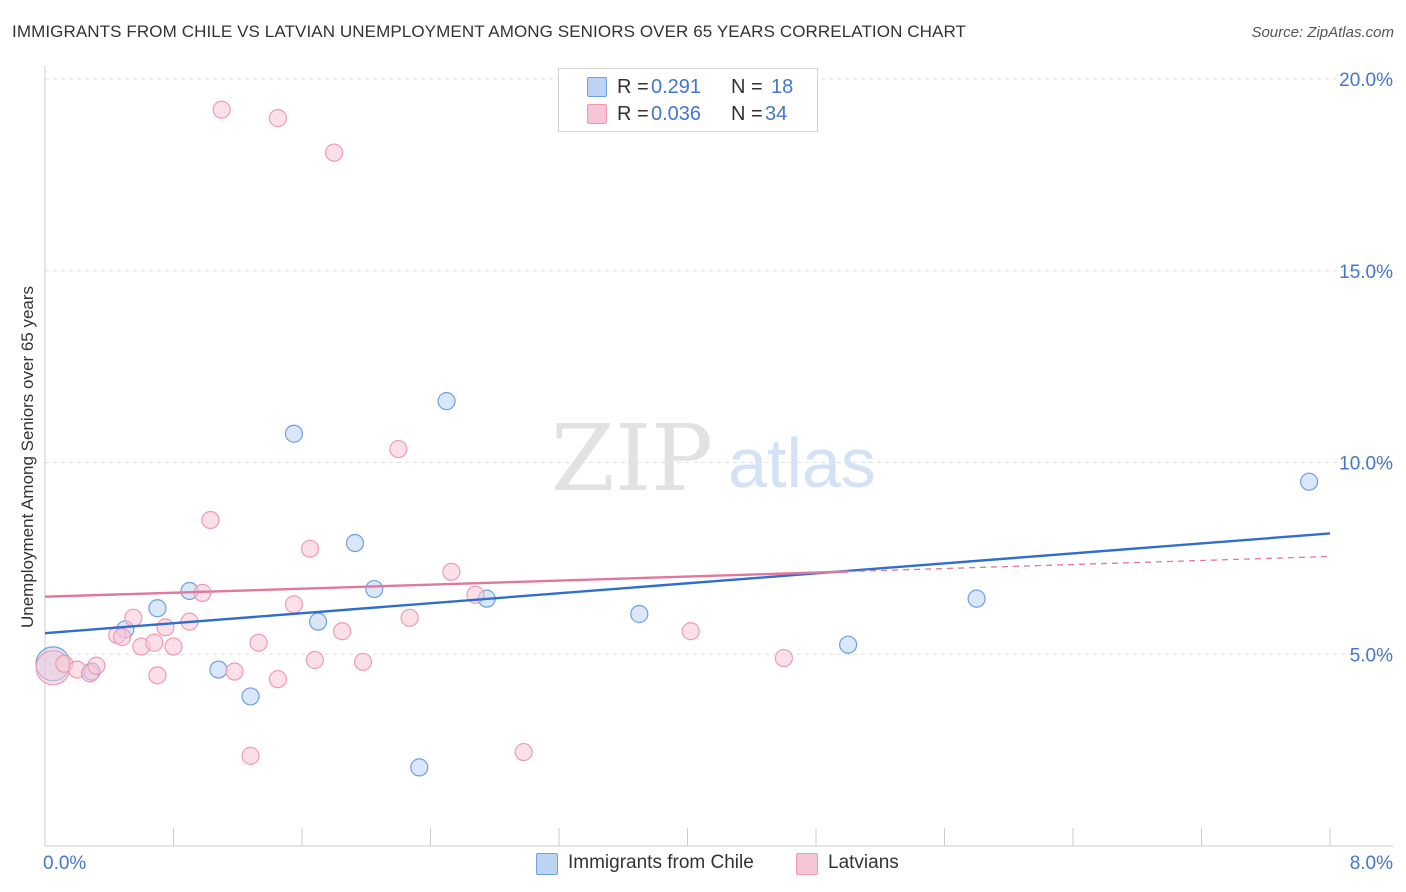 The width and height of the screenshot is (1406, 892). I want to click on chile-swatch, so click(597, 87).